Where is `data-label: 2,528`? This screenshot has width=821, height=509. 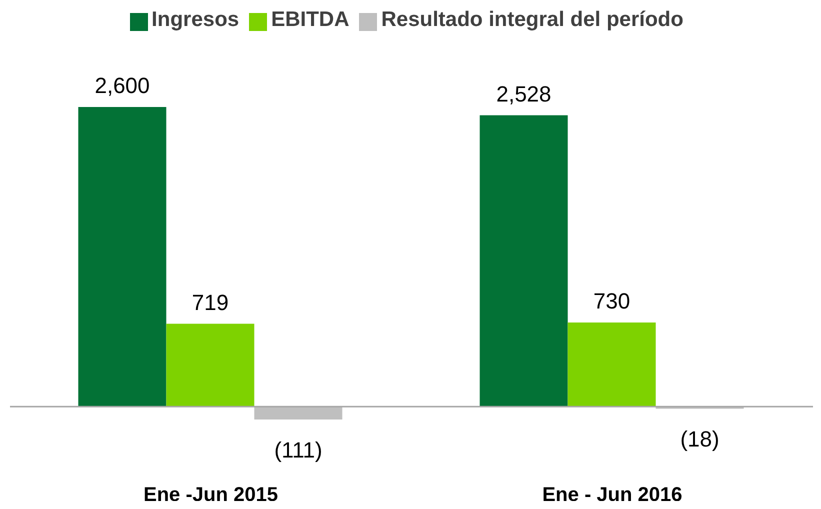
data-label: 2,528 is located at coordinates (524, 93).